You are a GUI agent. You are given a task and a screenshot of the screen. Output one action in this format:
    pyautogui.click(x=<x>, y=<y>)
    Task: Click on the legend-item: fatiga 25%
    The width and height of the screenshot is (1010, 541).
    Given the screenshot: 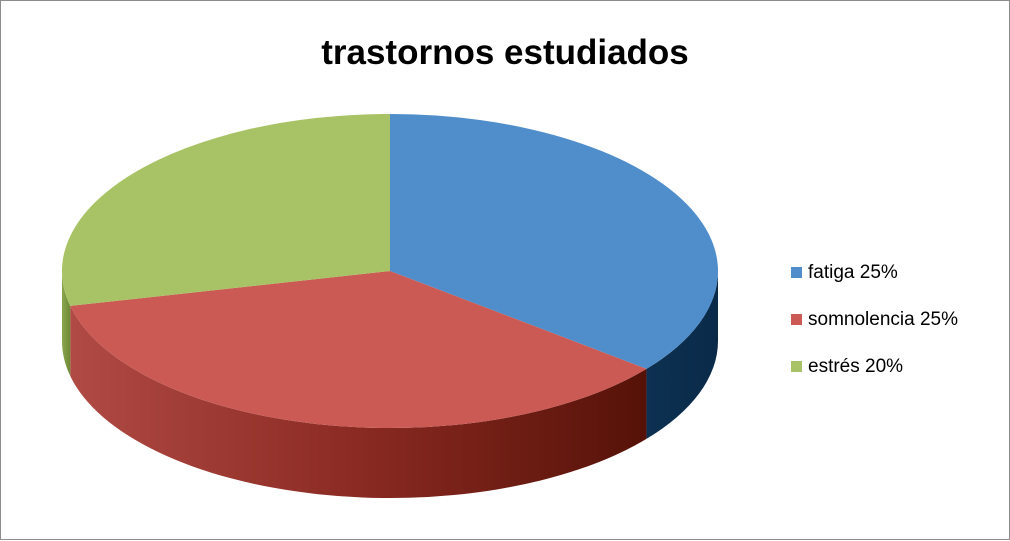 What is the action you would take?
    pyautogui.click(x=874, y=272)
    